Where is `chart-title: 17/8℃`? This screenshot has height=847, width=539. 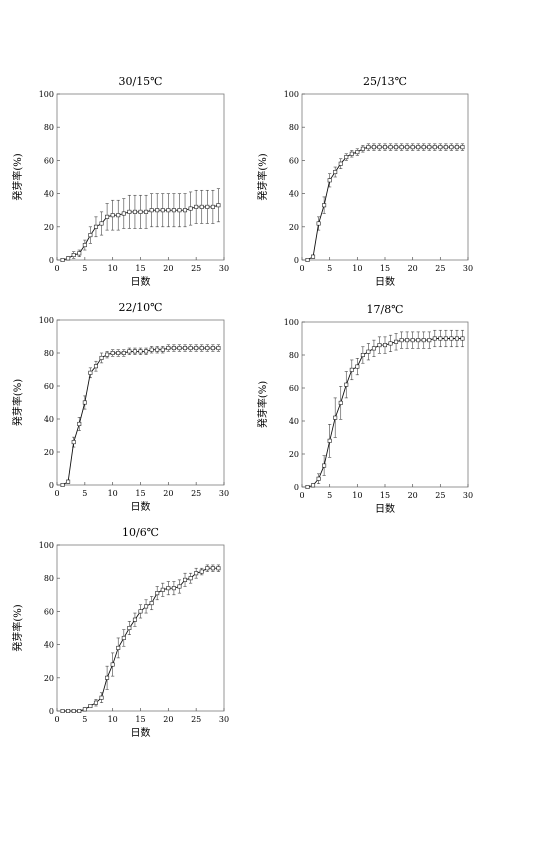 chart-title: 17/8℃ is located at coordinates (384, 309).